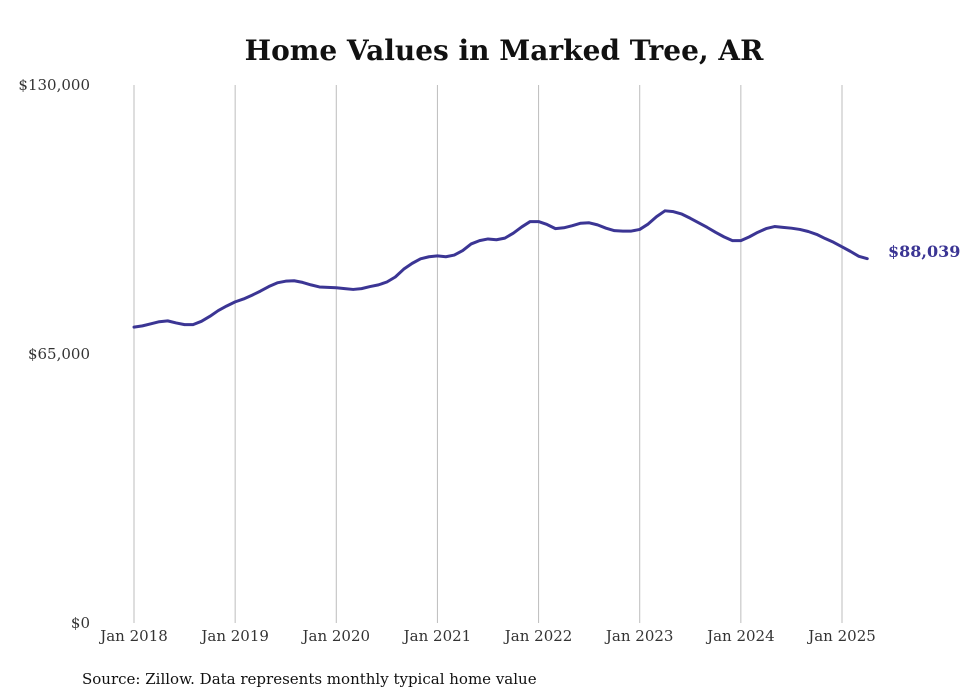 The image size is (980, 699). What do you see at coordinates (336, 636) in the screenshot?
I see `x-tick-label: Jan 2020` at bounding box center [336, 636].